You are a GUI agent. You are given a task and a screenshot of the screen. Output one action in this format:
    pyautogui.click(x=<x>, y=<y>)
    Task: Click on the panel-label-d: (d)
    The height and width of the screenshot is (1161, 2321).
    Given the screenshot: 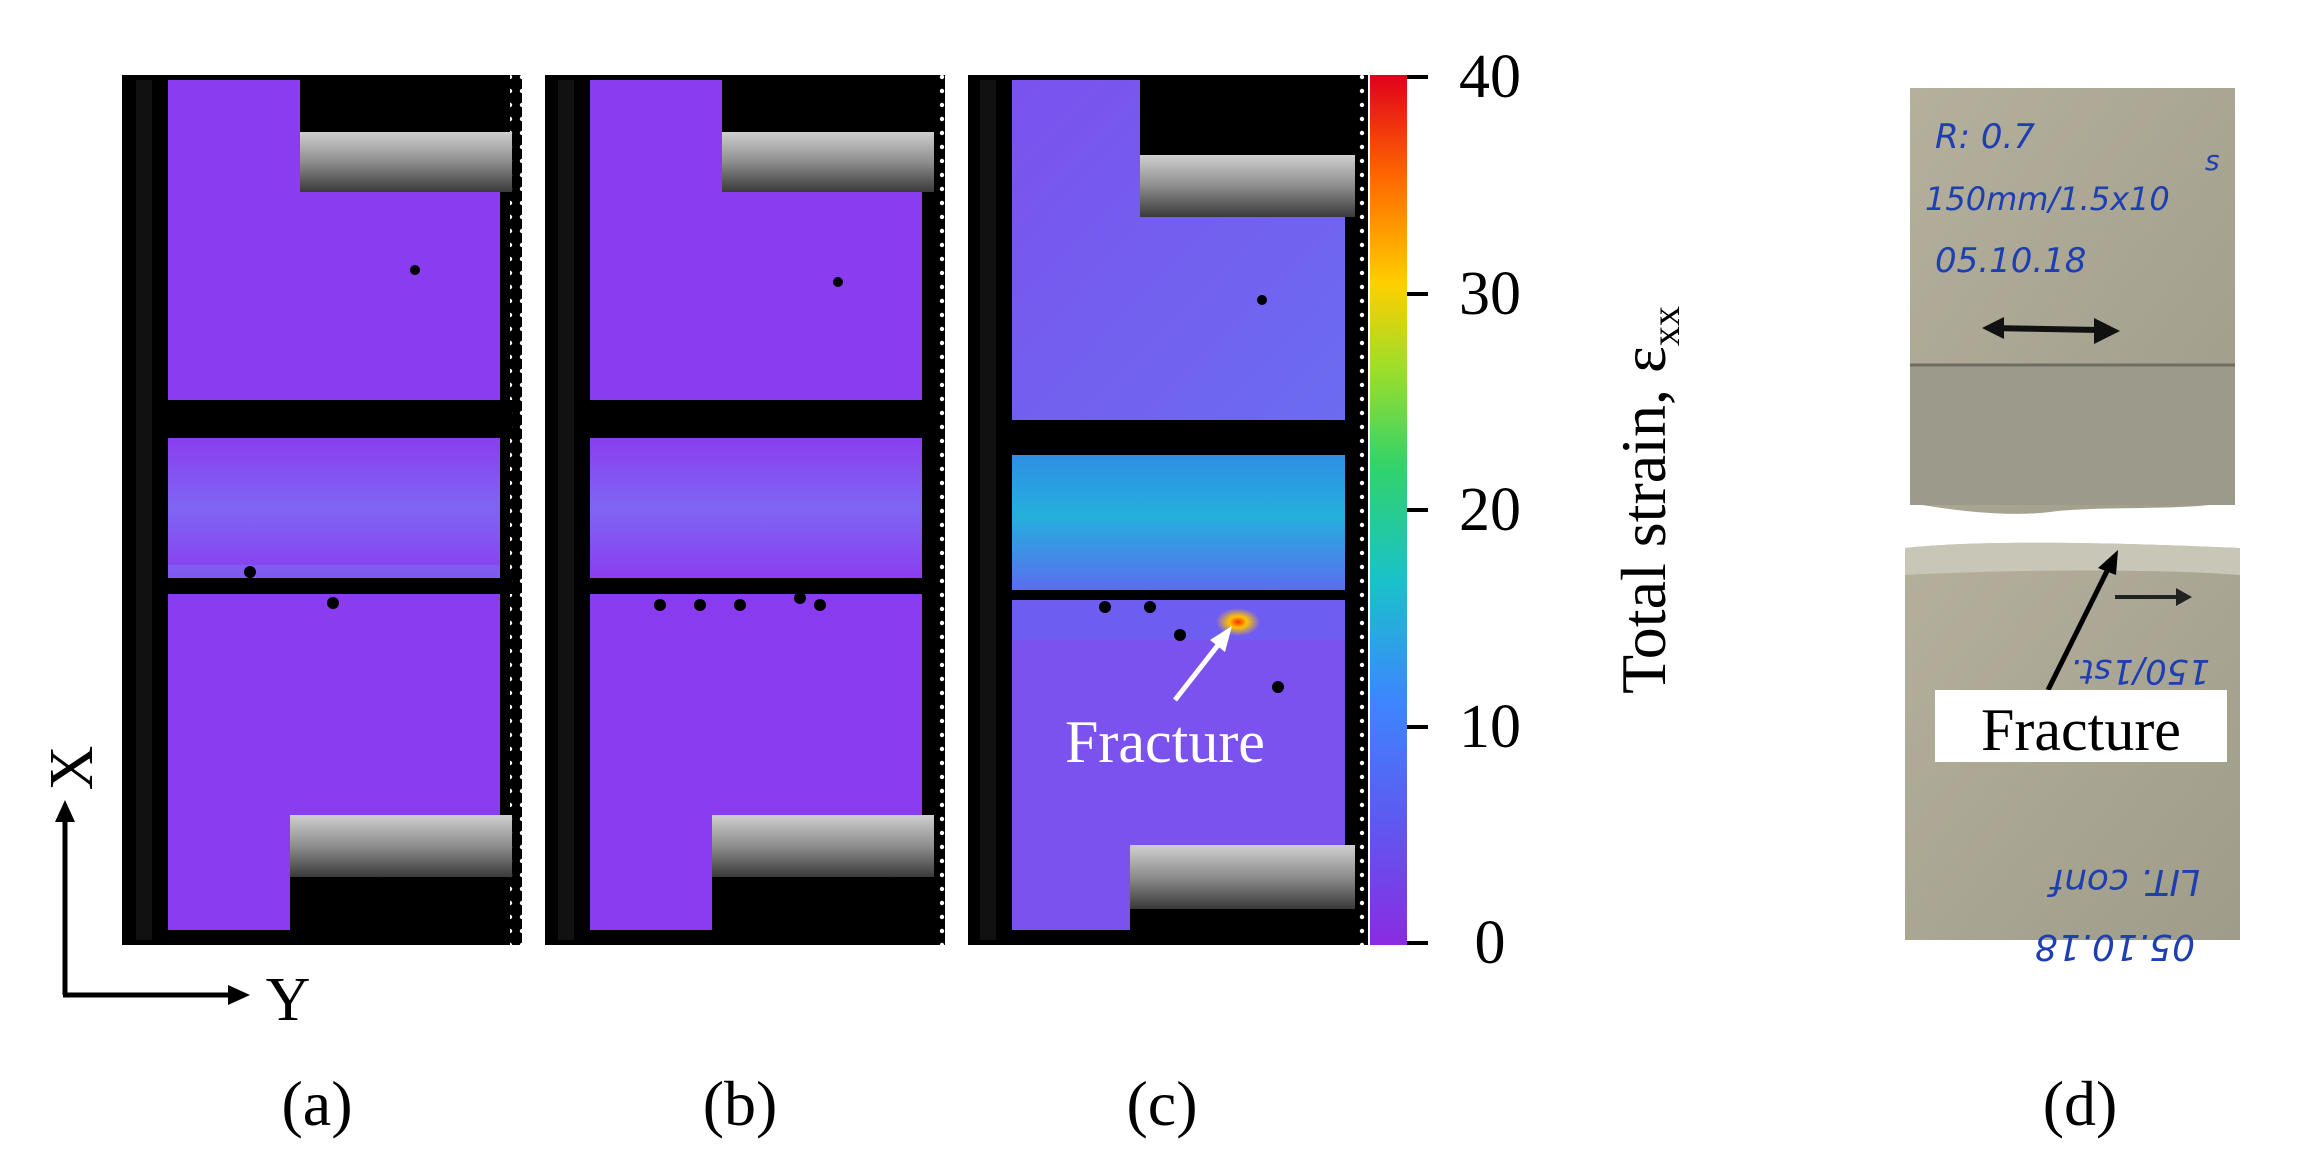 What is the action you would take?
    pyautogui.click(x=2080, y=1103)
    